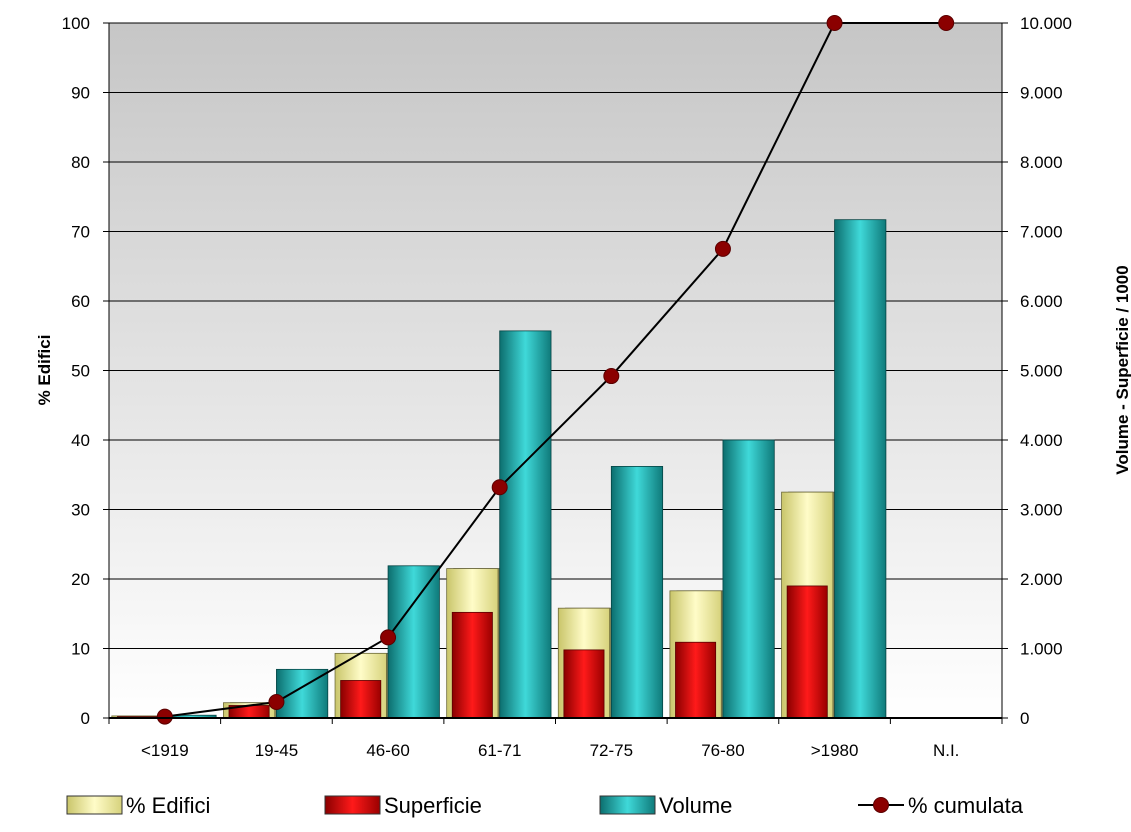  Describe the element at coordinates (1041, 440) in the screenshot. I see `y2-tick-label: 4.000` at that location.